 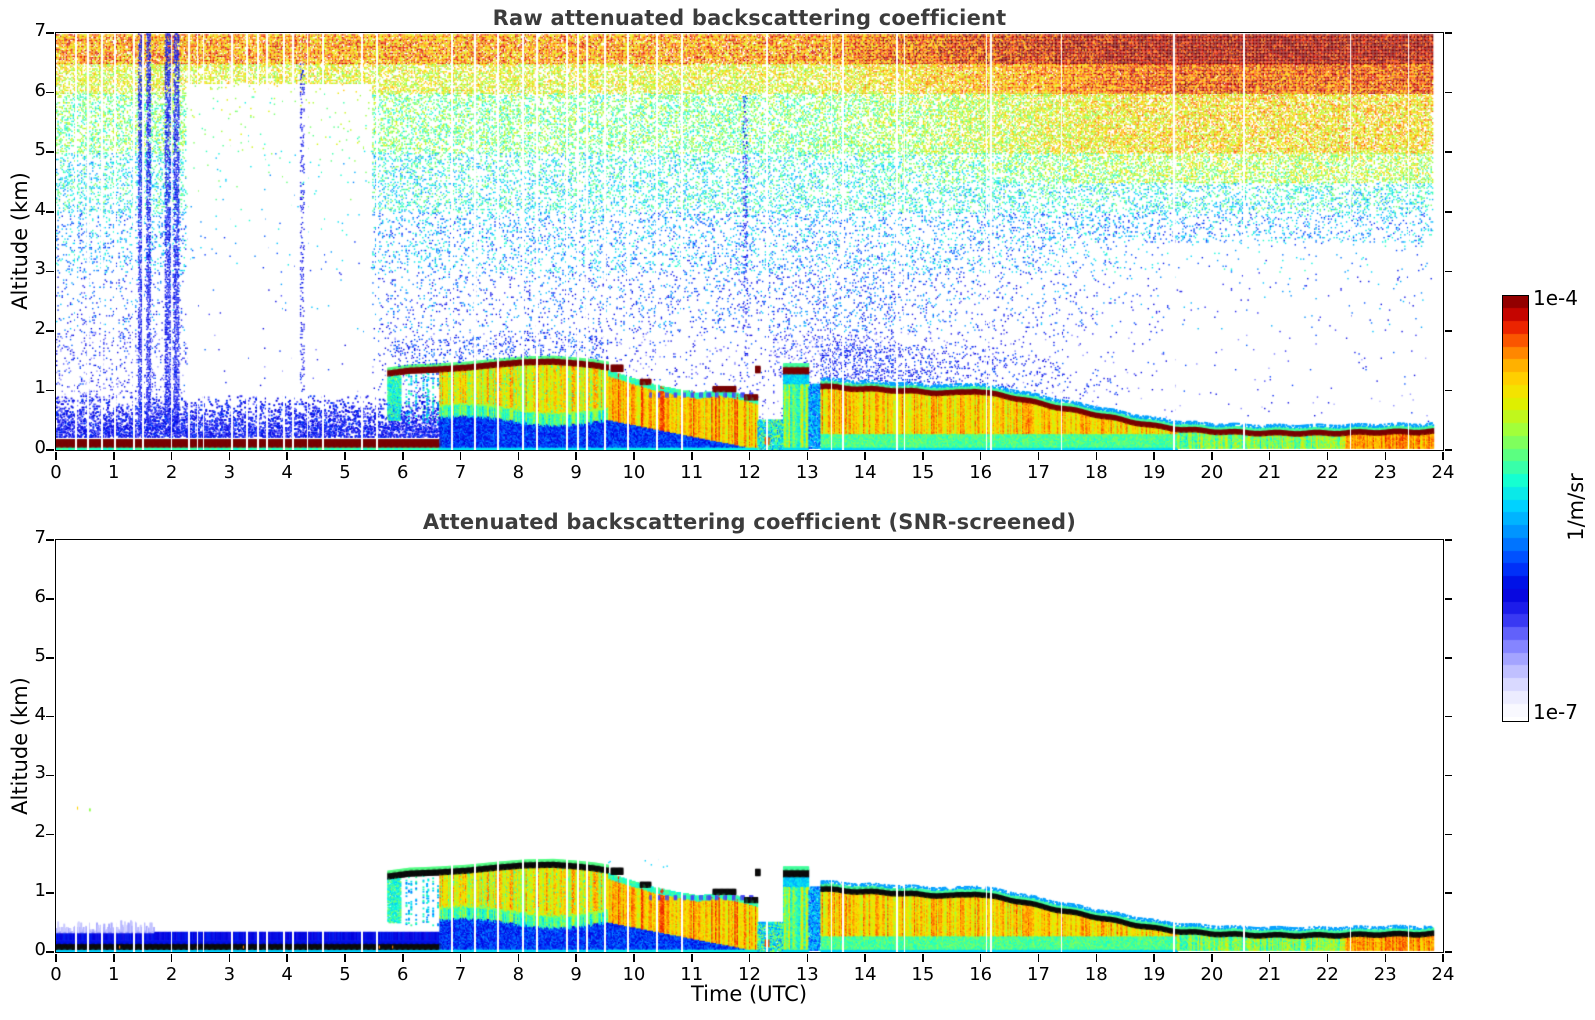 What do you see at coordinates (56, 974) in the screenshot?
I see `x-tick-label: 0` at bounding box center [56, 974].